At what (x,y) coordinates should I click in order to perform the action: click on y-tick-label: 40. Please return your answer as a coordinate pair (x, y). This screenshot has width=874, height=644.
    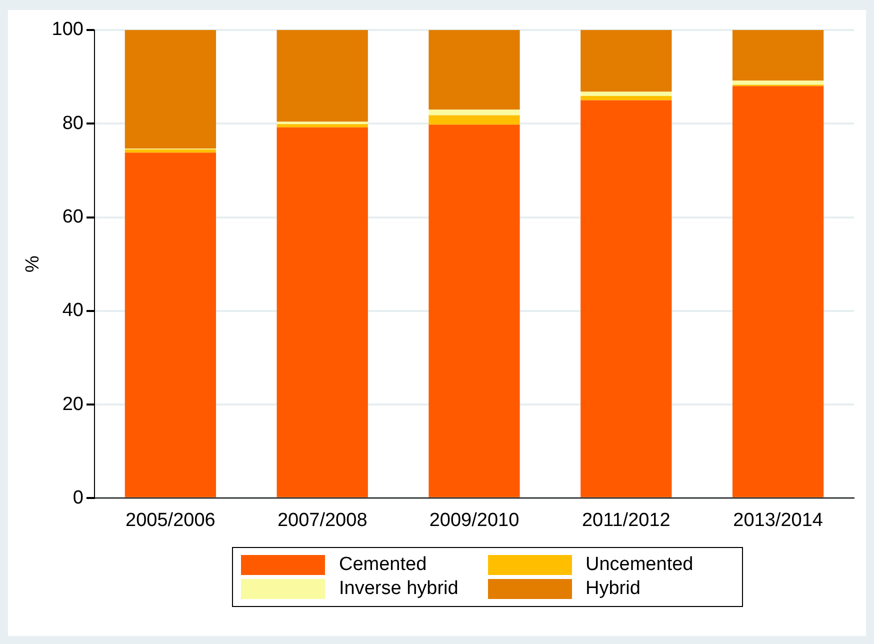
    Looking at the image, I should click on (73, 311).